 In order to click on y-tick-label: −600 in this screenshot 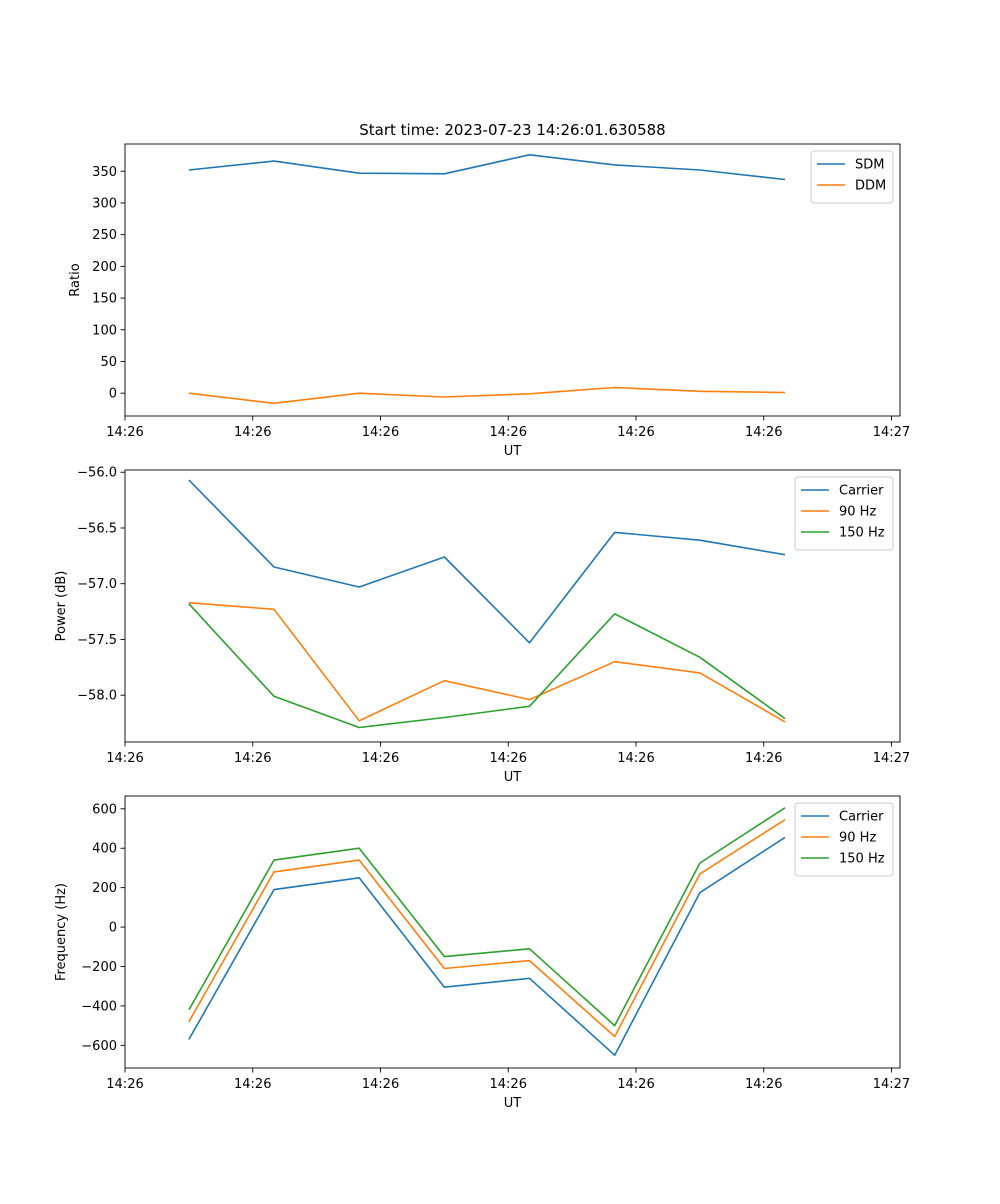, I will do `click(99, 1046)`.